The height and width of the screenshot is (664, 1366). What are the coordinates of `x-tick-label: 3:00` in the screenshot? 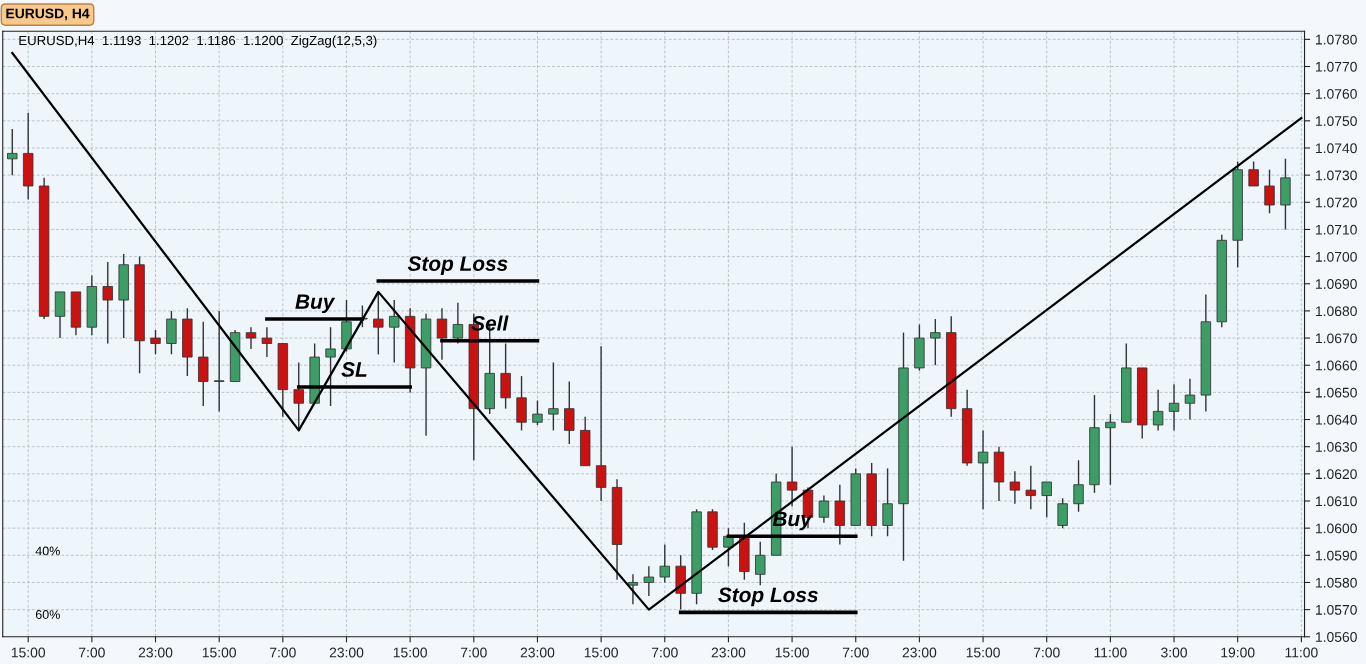 It's located at (1174, 652).